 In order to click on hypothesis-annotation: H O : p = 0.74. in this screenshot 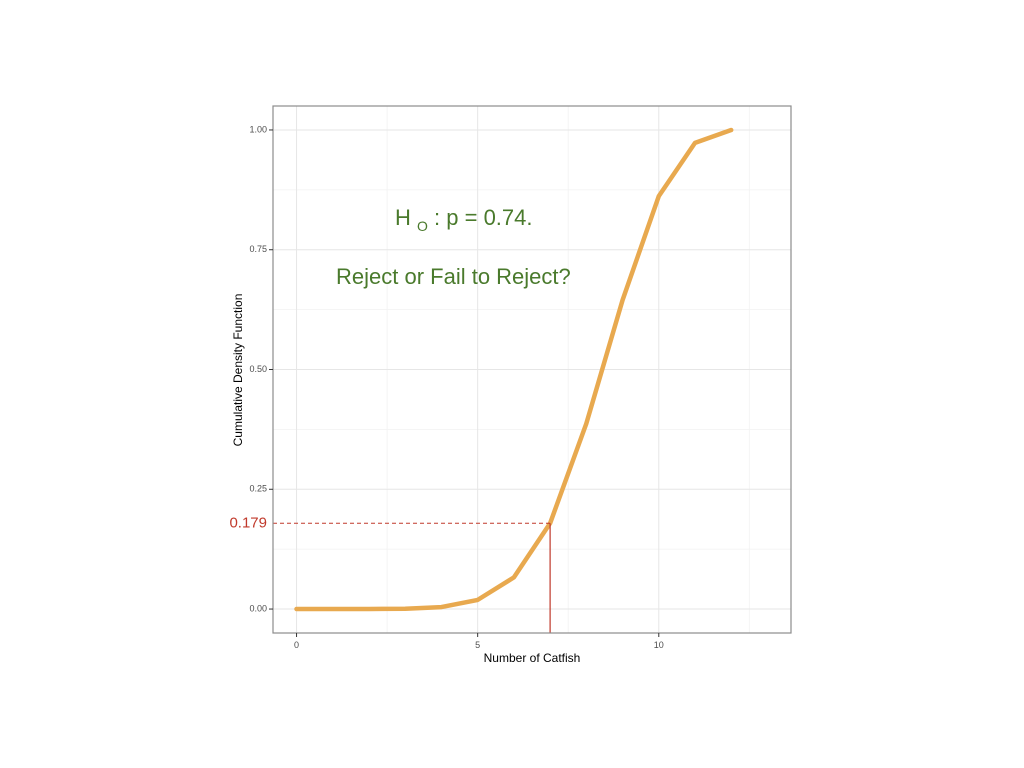, I will do `click(464, 220)`.